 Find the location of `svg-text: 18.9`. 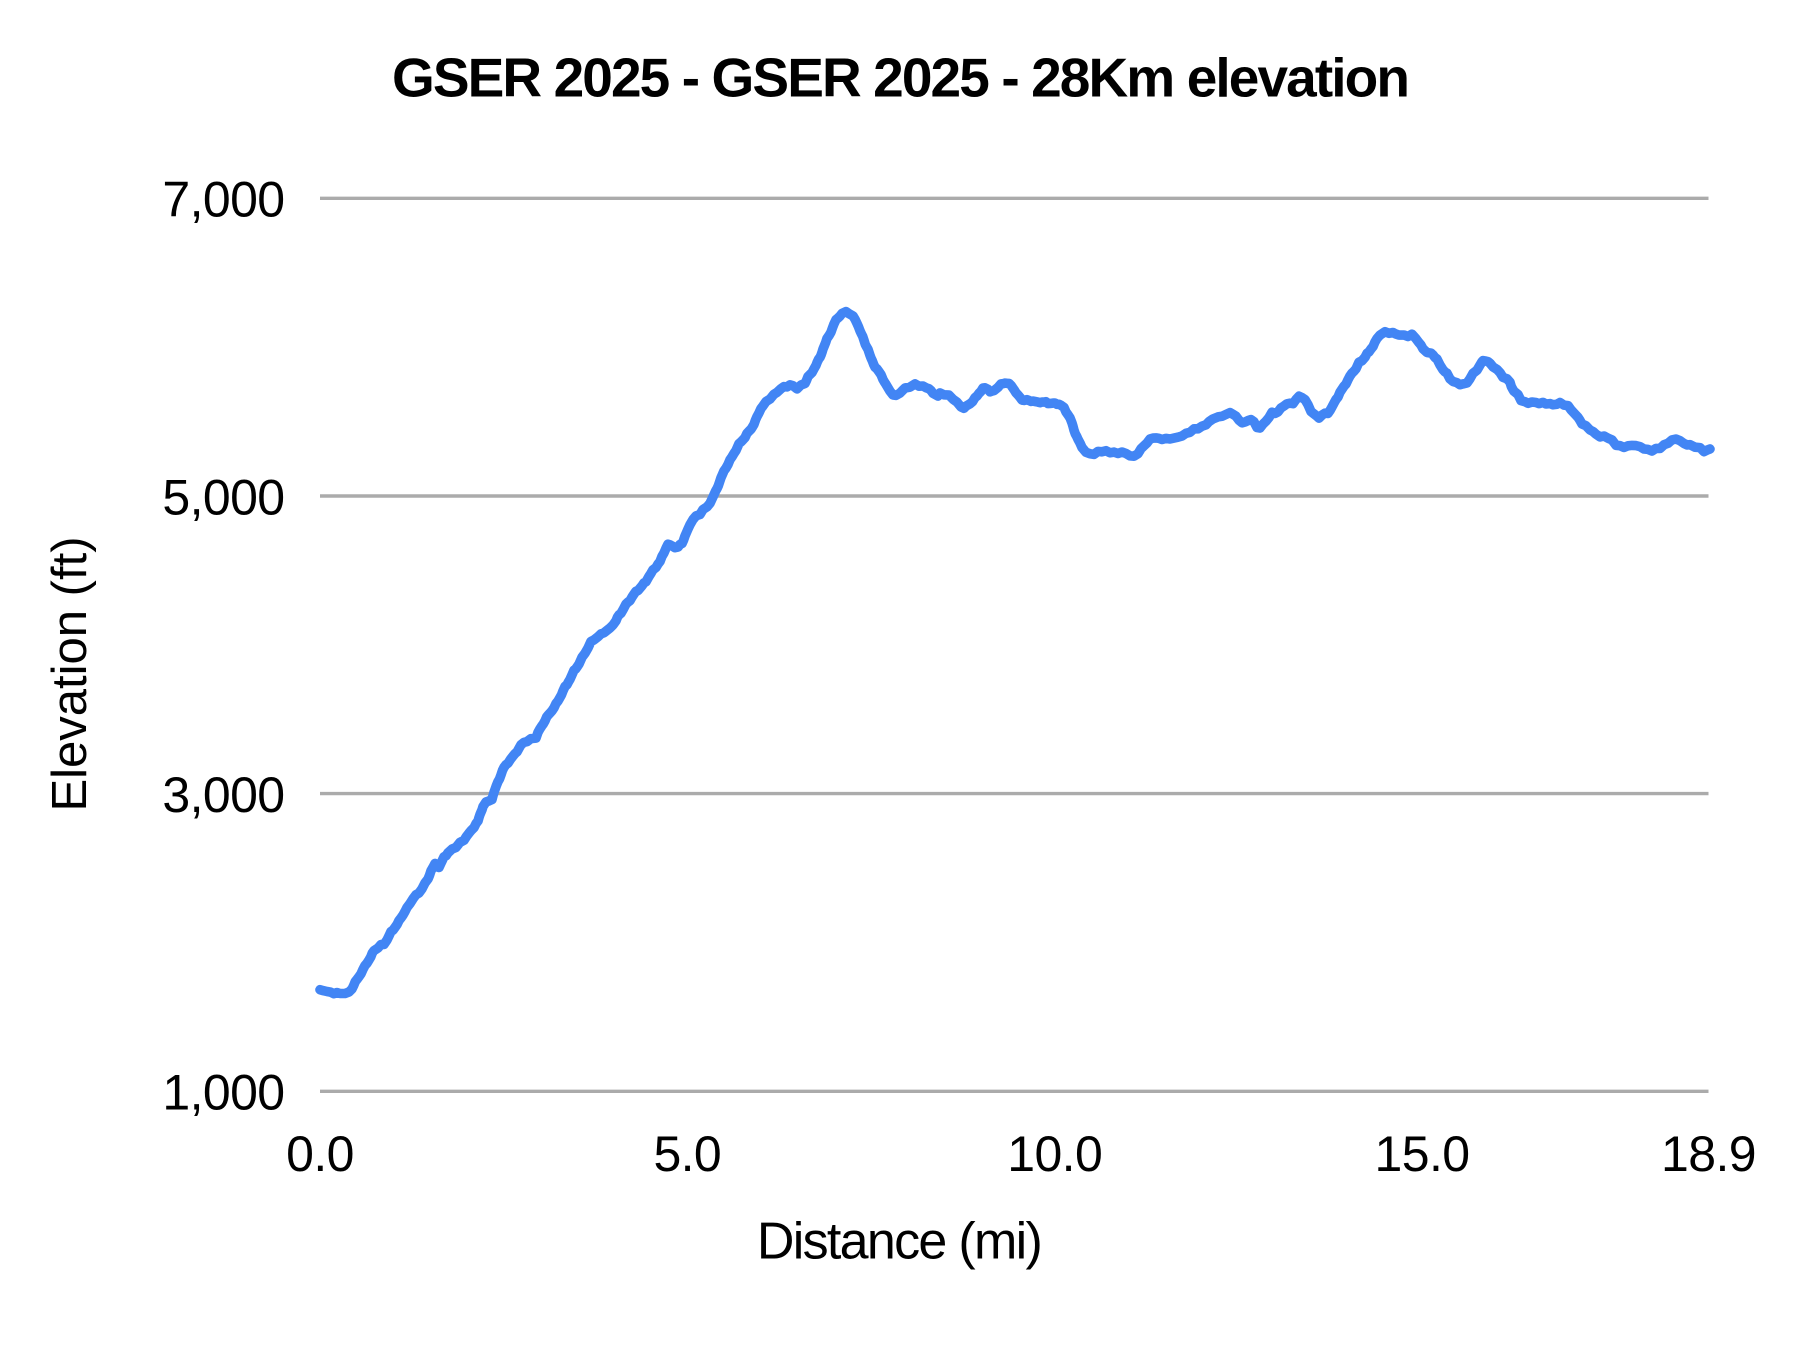

svg-text: 18.9 is located at coordinates (1708, 1154).